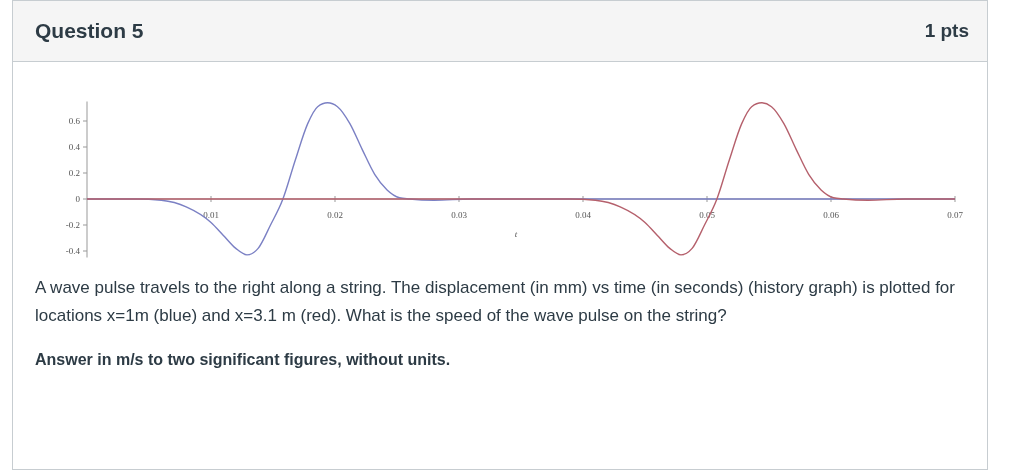  Describe the element at coordinates (495, 302) in the screenshot. I see `text: A wave pulse travels to the right along a string. The displacement (in mm) vs time (in seconds) (history graph) is plotted for locations x=1m (blue) and x=3.1 m (red). What is the speed of the wave pulse on the string?` at that location.